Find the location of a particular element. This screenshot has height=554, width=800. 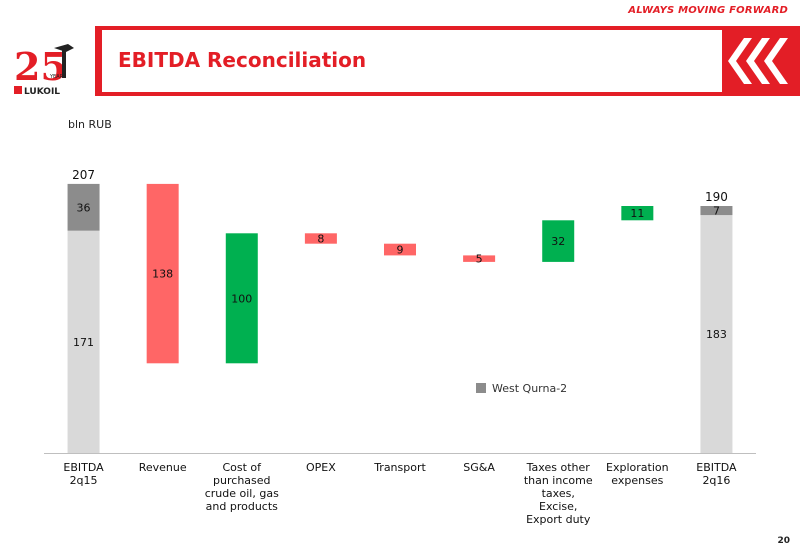

bar-value-label: 11 is located at coordinates (637, 213).